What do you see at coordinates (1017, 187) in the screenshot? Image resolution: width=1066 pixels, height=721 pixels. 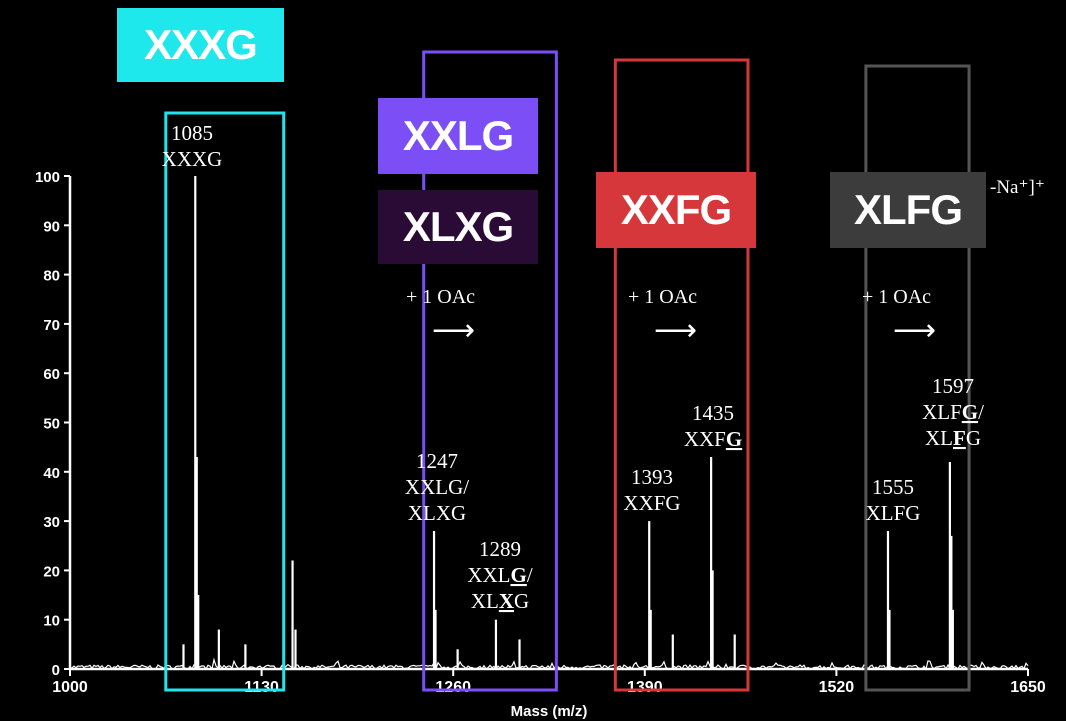 I see `ion-label: -Na⁺]⁺` at bounding box center [1017, 187].